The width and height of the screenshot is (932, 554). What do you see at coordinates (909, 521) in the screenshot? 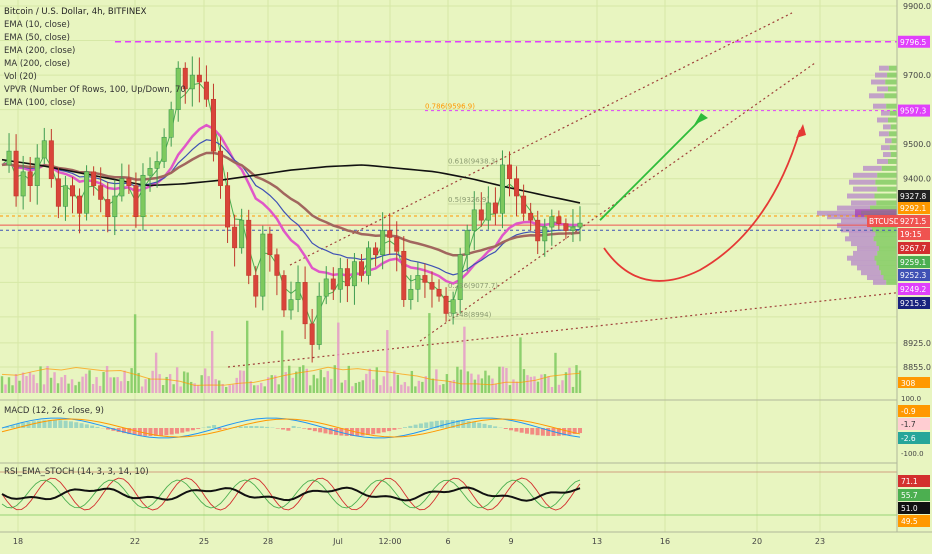
I see `rsi-badge-label: 49.5` at bounding box center [909, 521].